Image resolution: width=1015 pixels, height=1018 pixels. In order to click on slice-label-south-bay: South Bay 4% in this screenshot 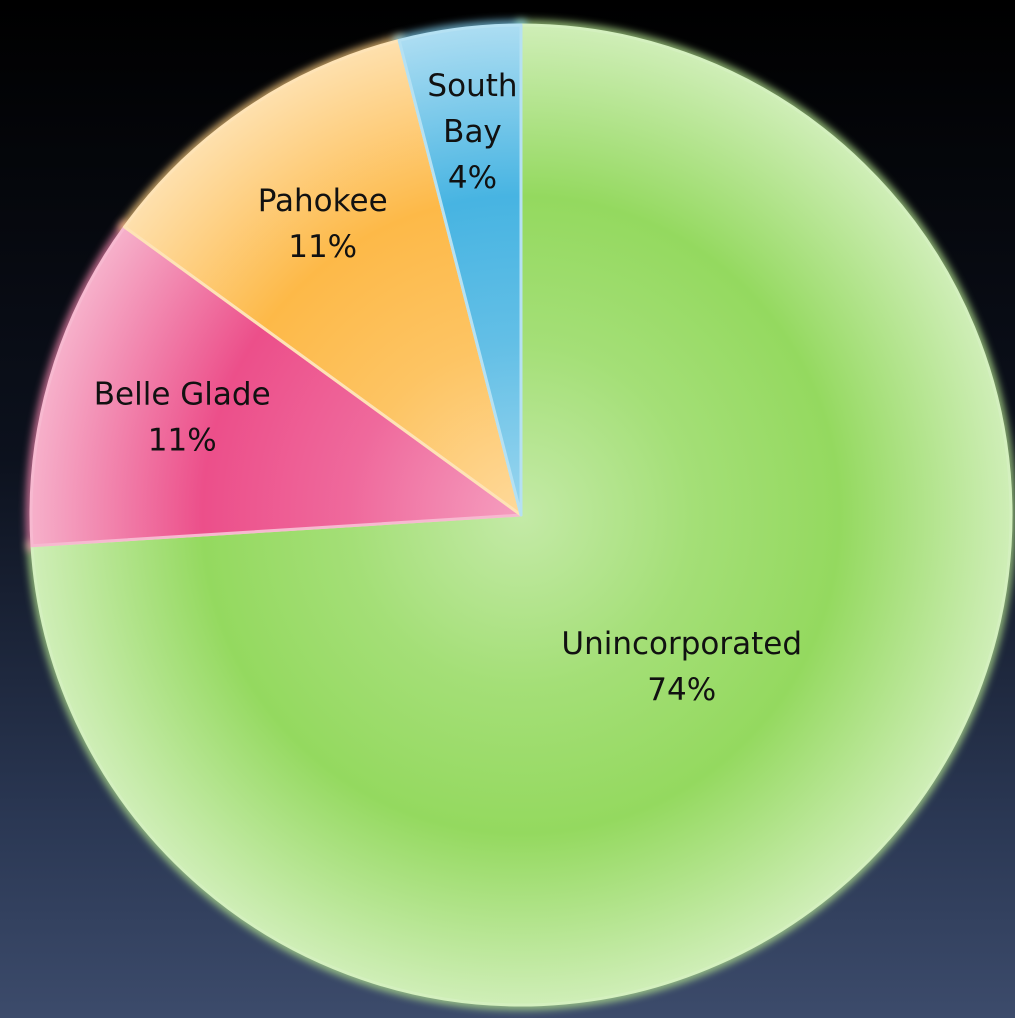, I will do `click(472, 132)`.